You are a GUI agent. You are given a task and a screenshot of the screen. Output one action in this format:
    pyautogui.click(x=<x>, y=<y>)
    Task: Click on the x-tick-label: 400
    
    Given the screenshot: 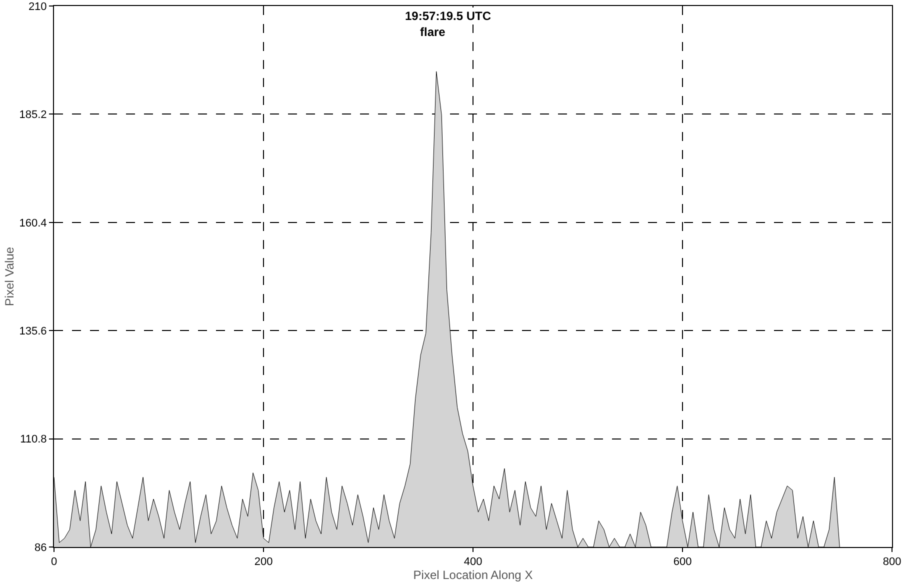 What is the action you would take?
    pyautogui.click(x=473, y=562)
    